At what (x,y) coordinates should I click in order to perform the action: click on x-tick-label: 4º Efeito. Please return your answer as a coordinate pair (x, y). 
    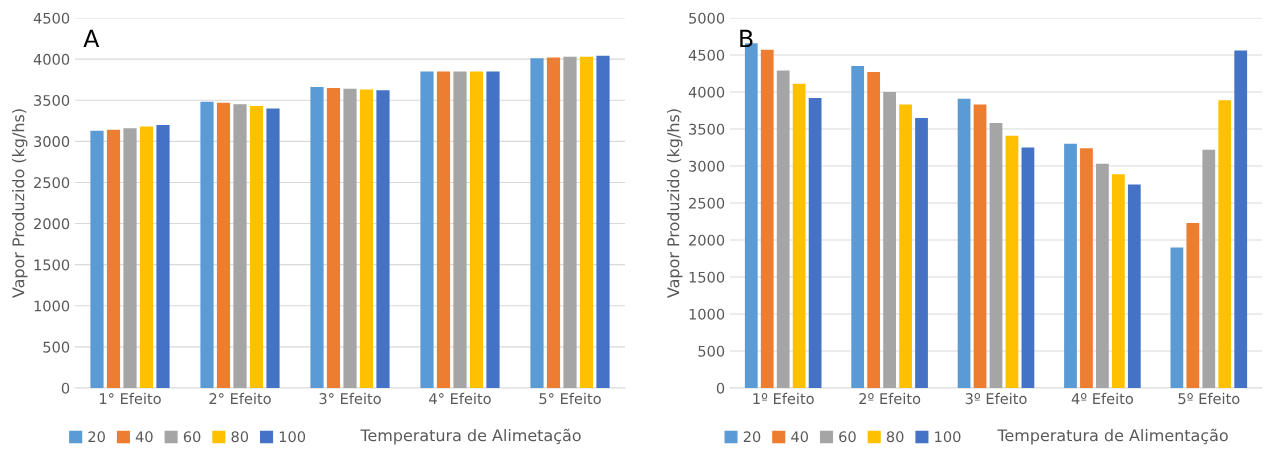
    Looking at the image, I should click on (1102, 398).